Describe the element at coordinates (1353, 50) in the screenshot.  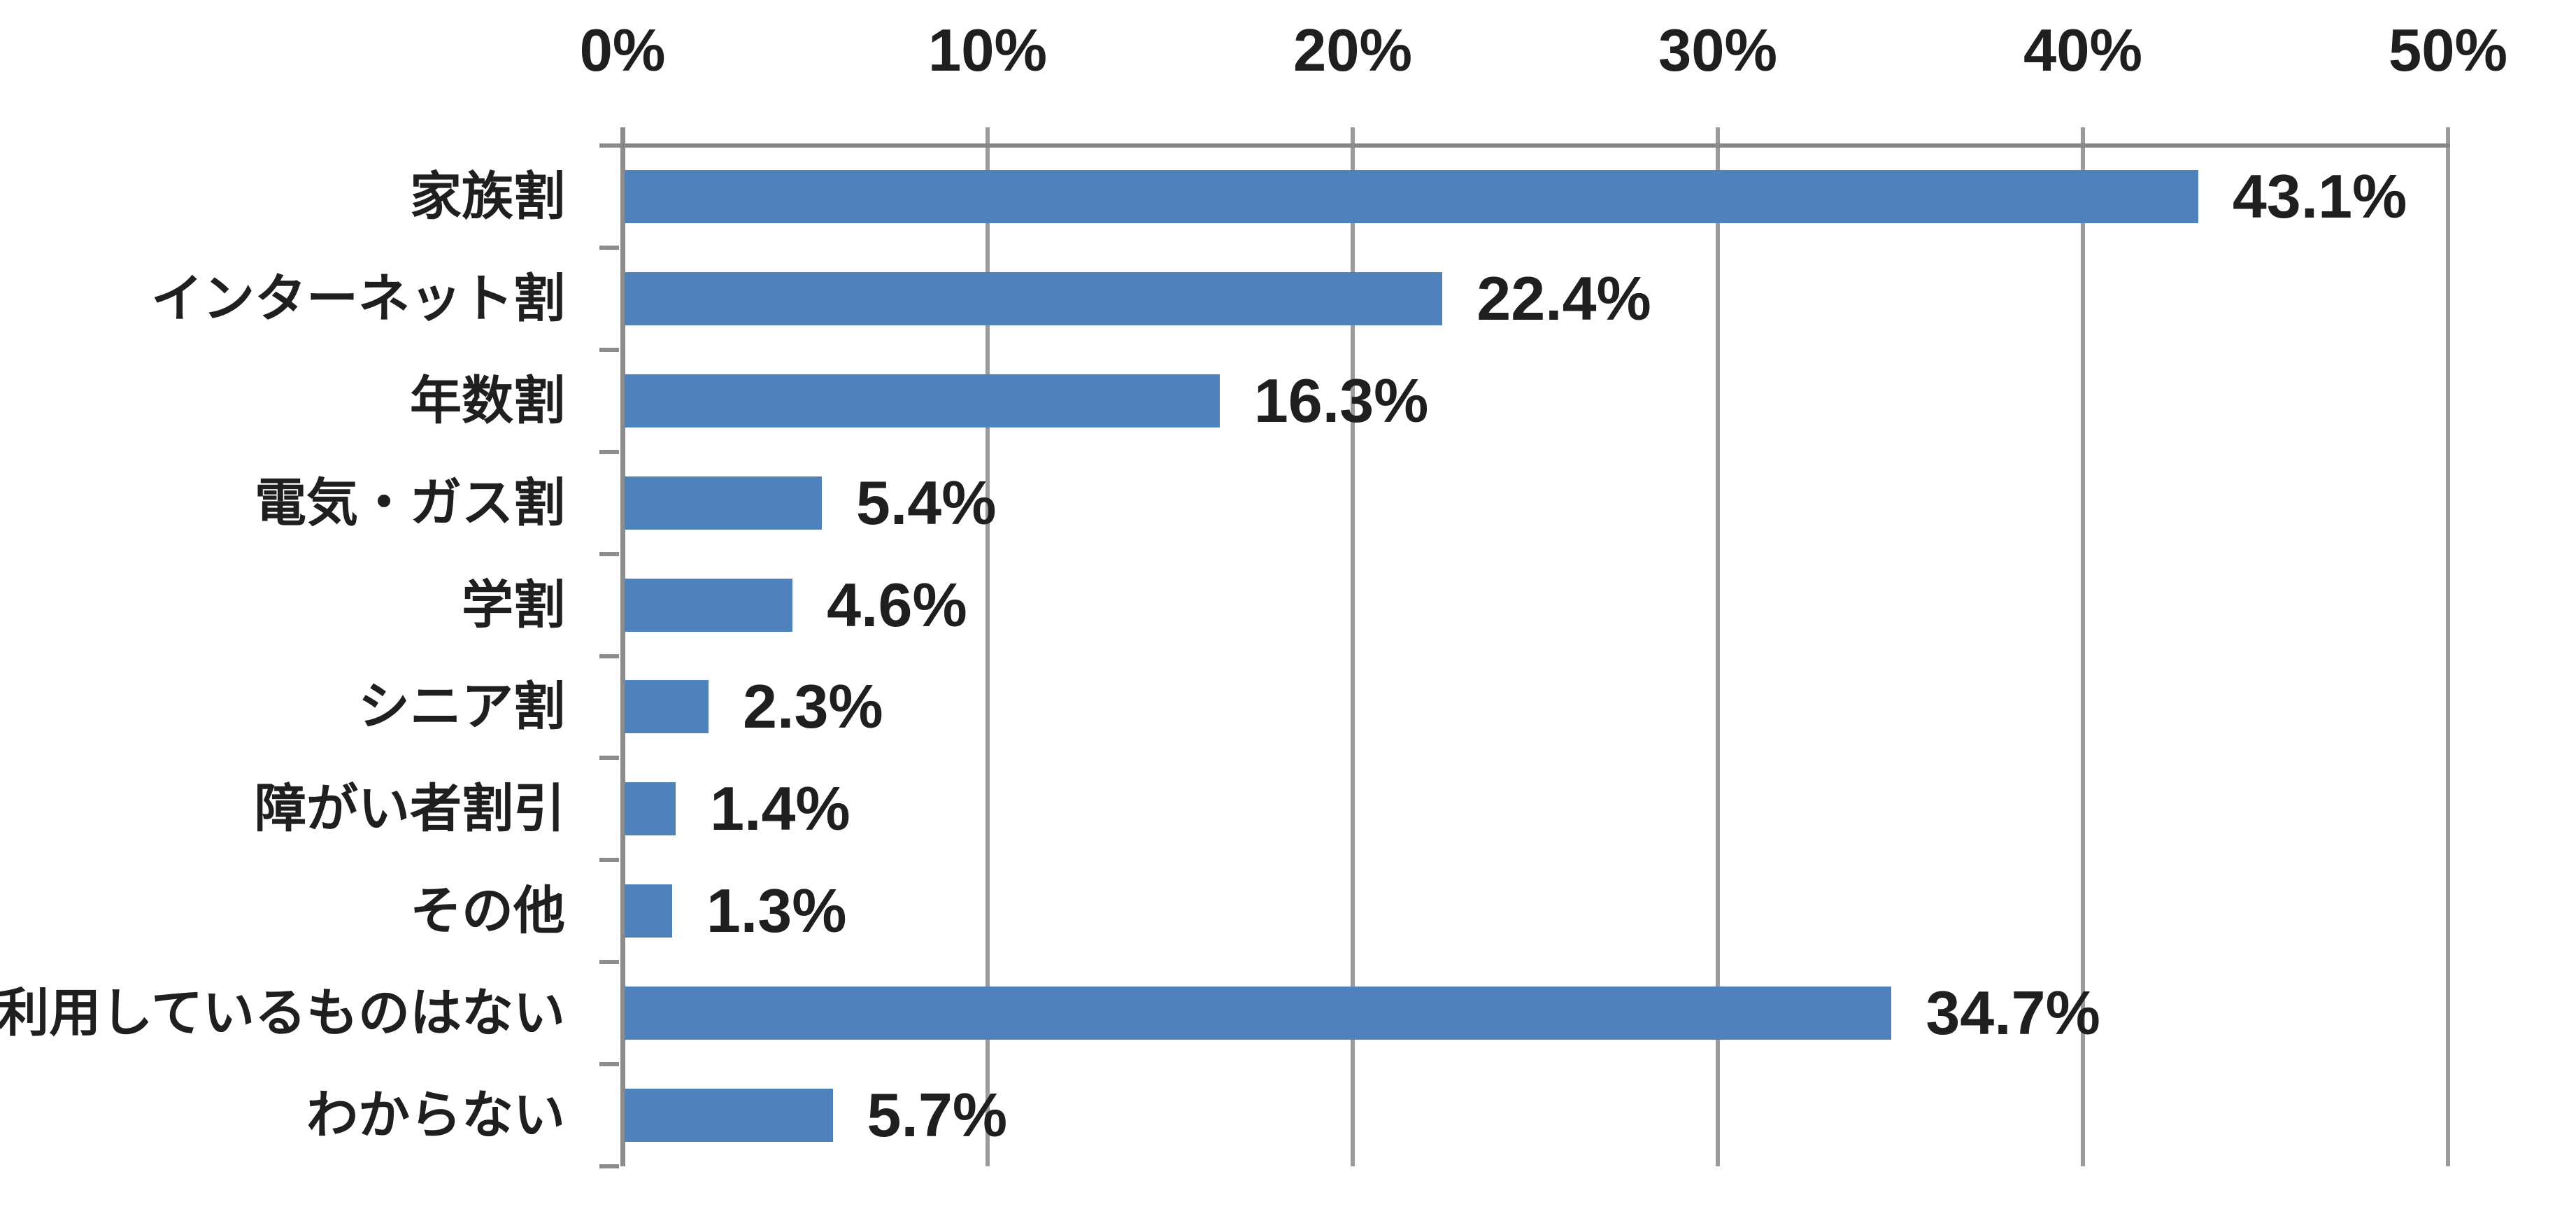
I see `x-axis-tick-label: 20%` at that location.